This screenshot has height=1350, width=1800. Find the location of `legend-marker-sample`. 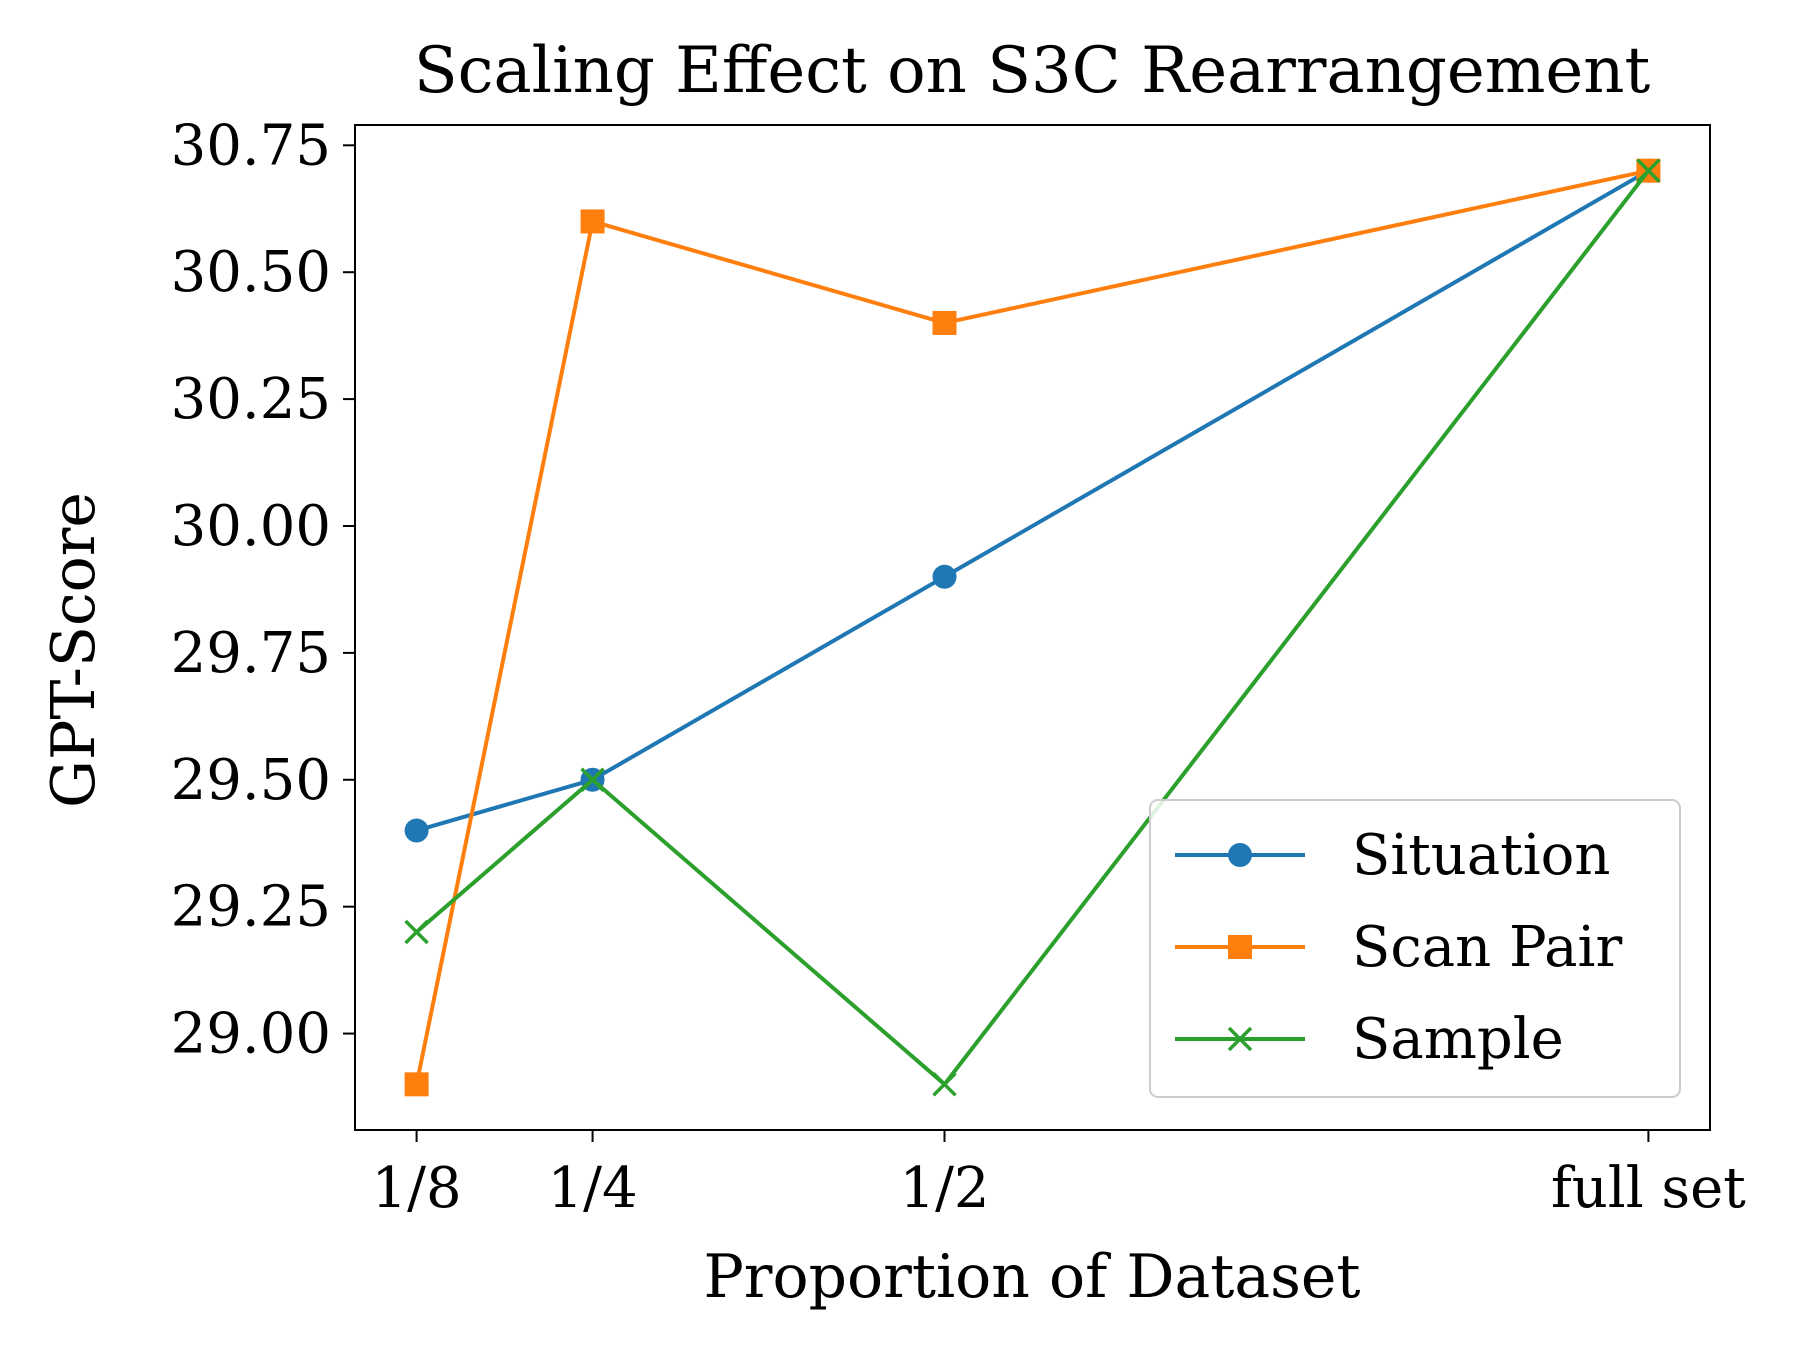

legend-marker-sample is located at coordinates (1240, 1039).